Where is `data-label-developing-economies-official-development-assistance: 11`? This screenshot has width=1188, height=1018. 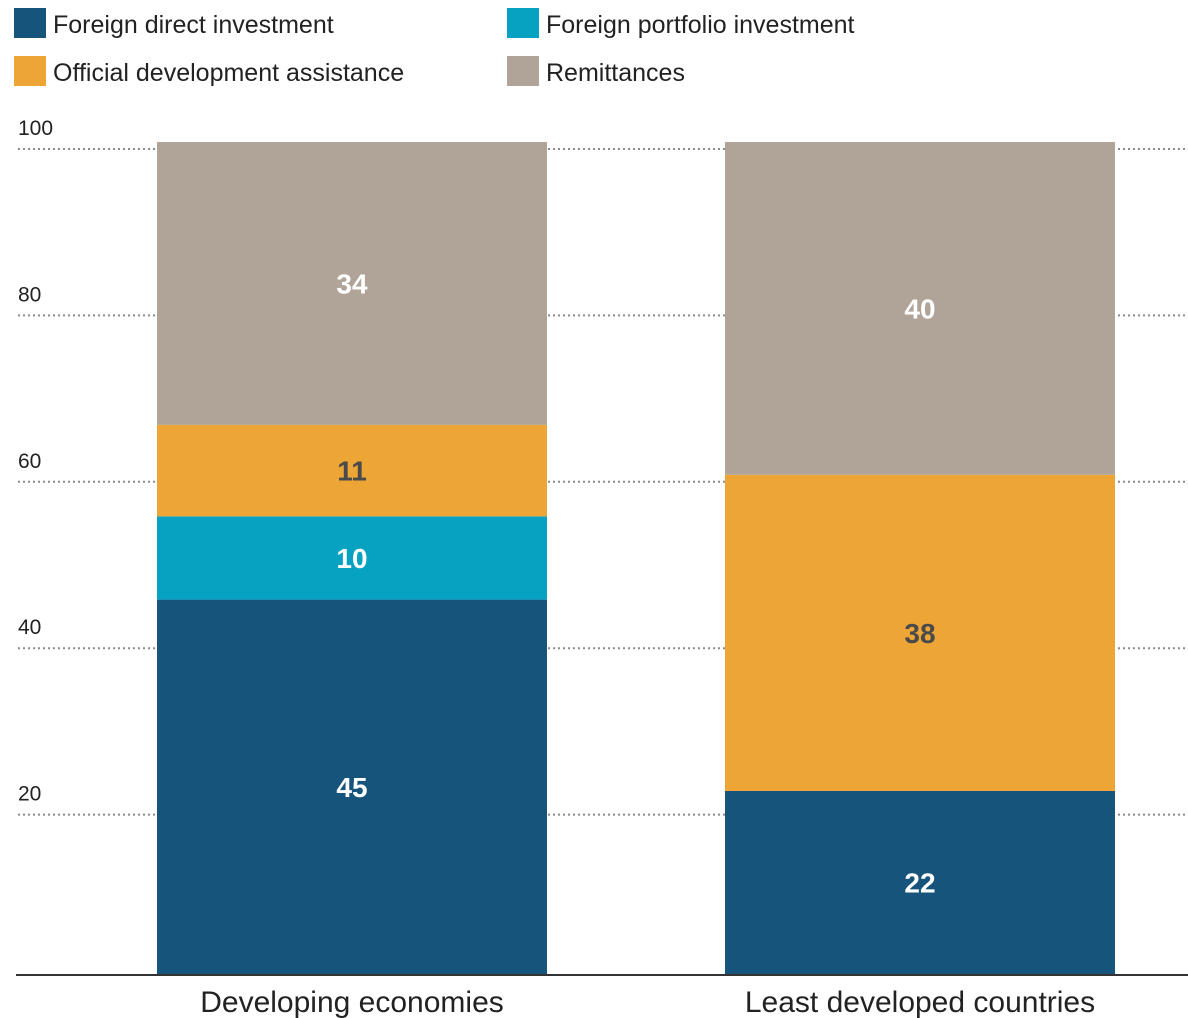
data-label-developing-economies-official-development-assistance: 11 is located at coordinates (352, 471).